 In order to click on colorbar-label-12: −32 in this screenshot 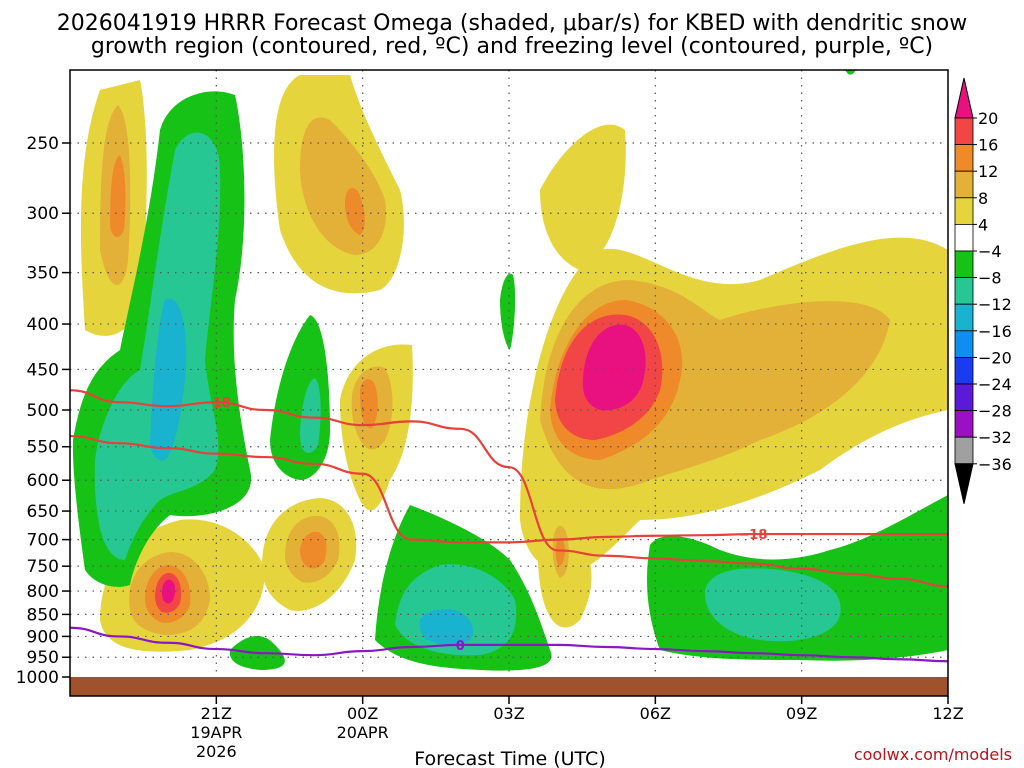, I will do `click(995, 437)`.